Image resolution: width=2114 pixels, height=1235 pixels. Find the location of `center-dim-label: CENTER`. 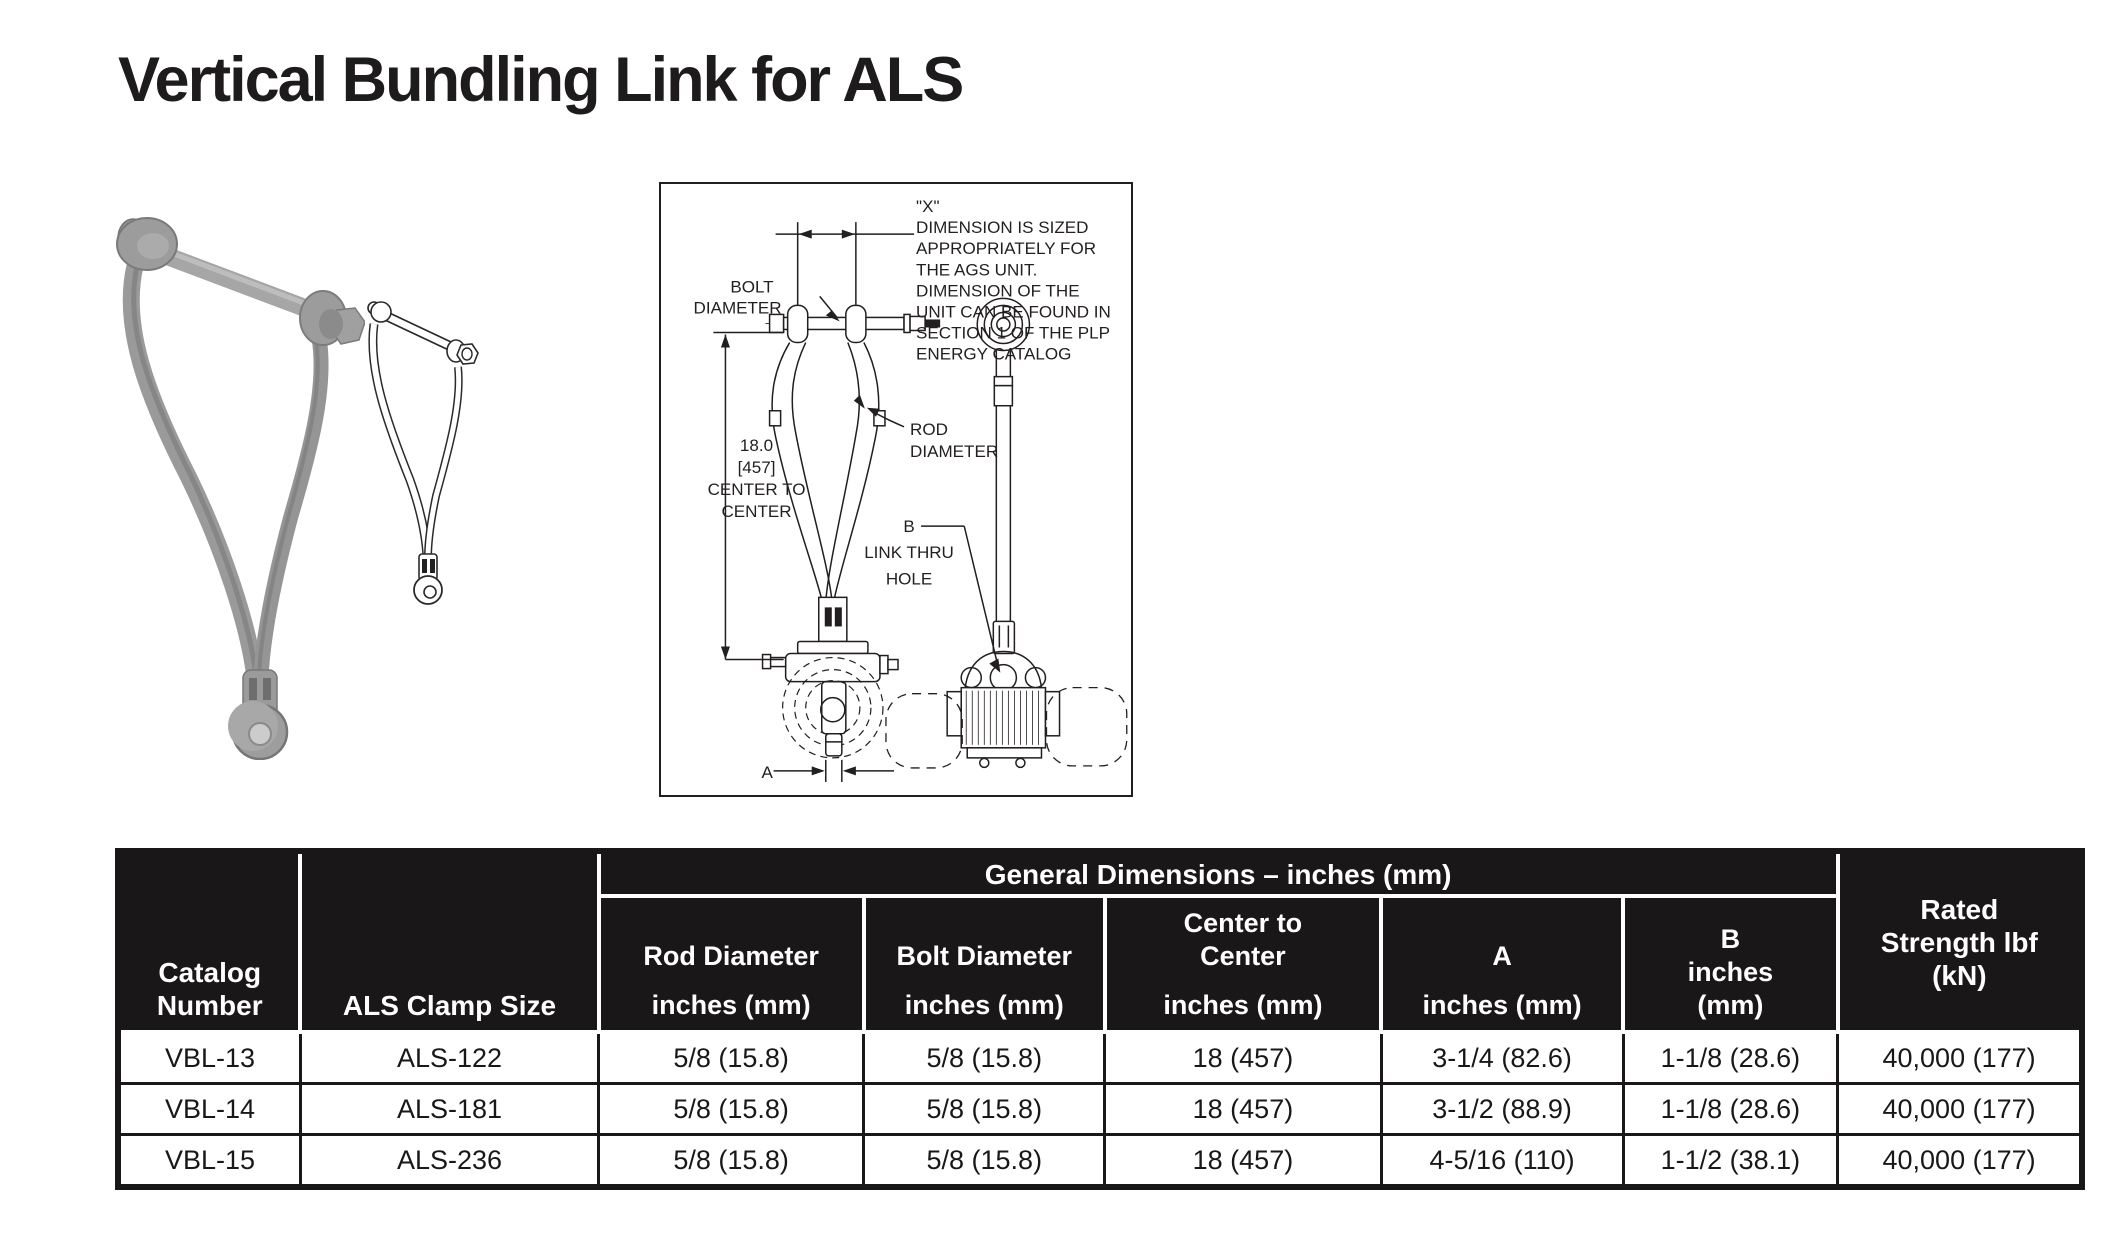

center-dim-label: CENTER is located at coordinates (756, 511).